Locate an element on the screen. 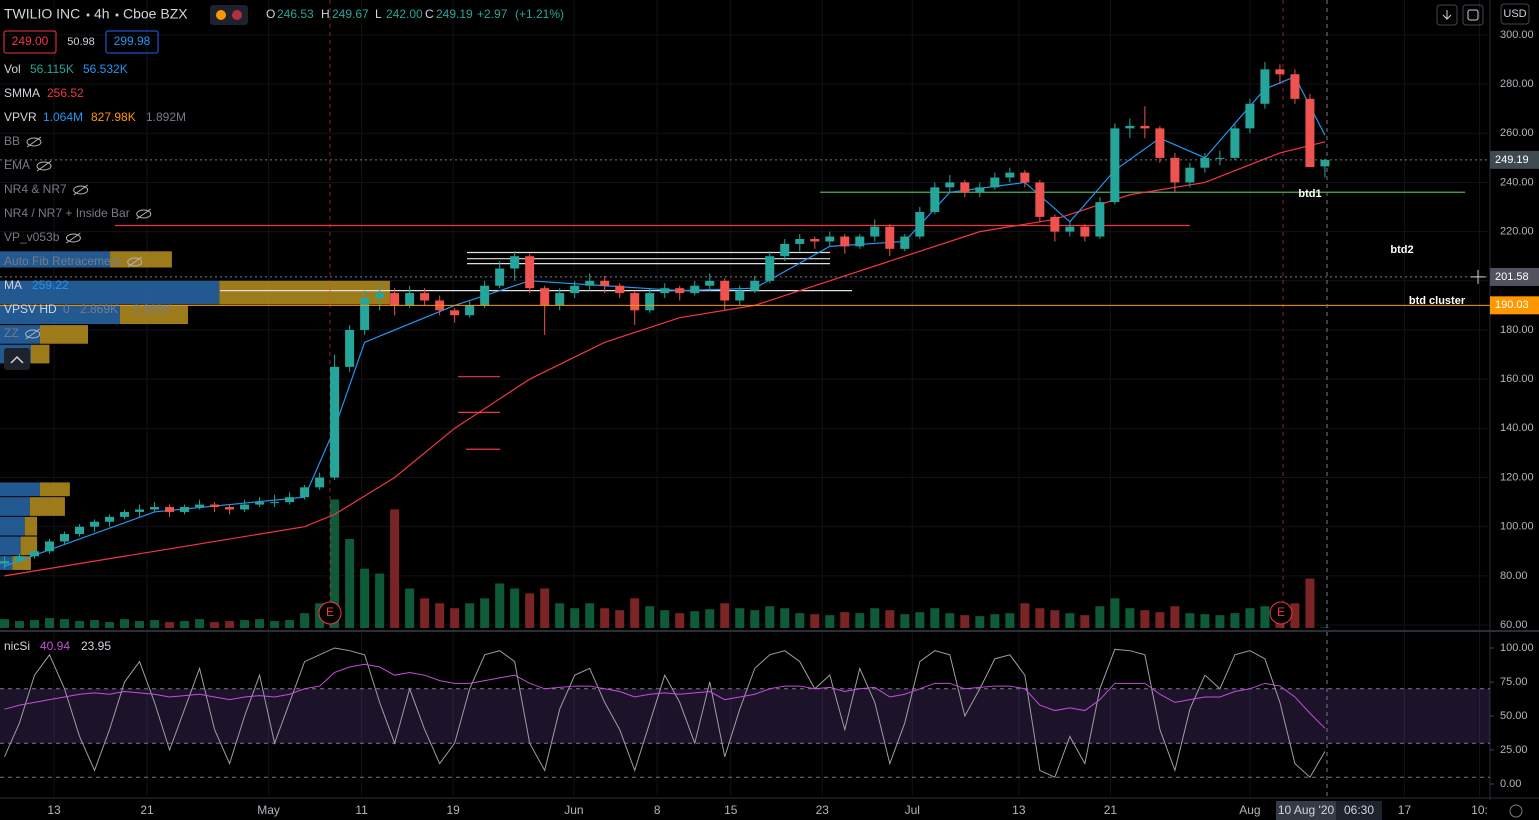  hidden-indicator: EMA is located at coordinates (17, 165).